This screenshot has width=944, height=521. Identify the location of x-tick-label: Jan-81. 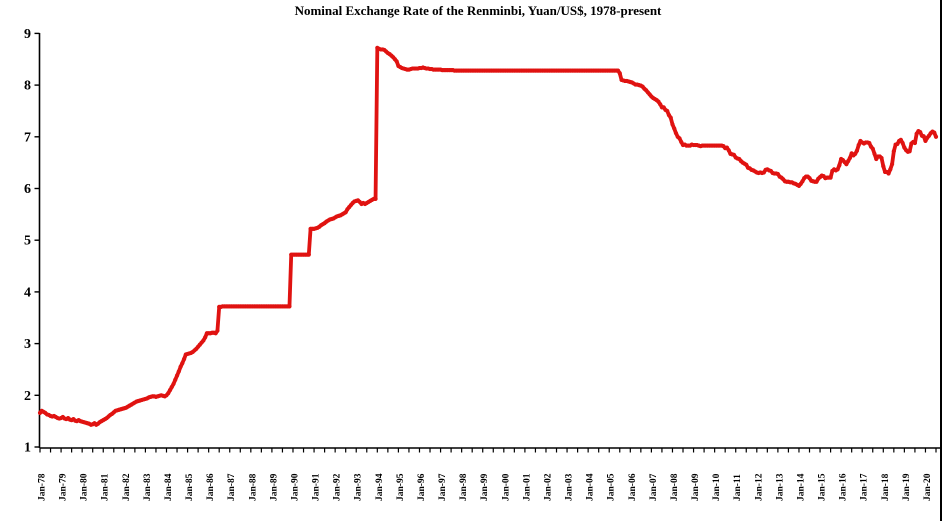
(106, 487).